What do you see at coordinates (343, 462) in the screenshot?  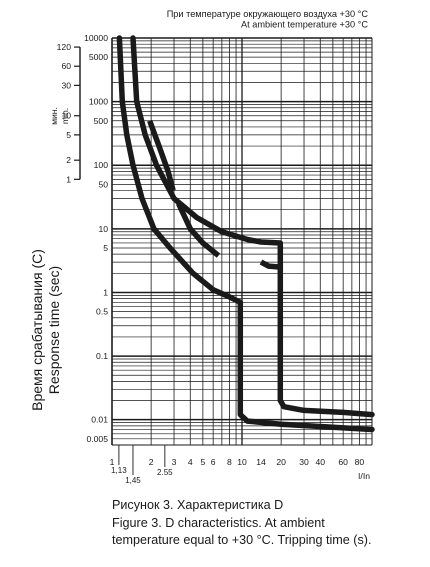 I see `x-tick-label: 60` at bounding box center [343, 462].